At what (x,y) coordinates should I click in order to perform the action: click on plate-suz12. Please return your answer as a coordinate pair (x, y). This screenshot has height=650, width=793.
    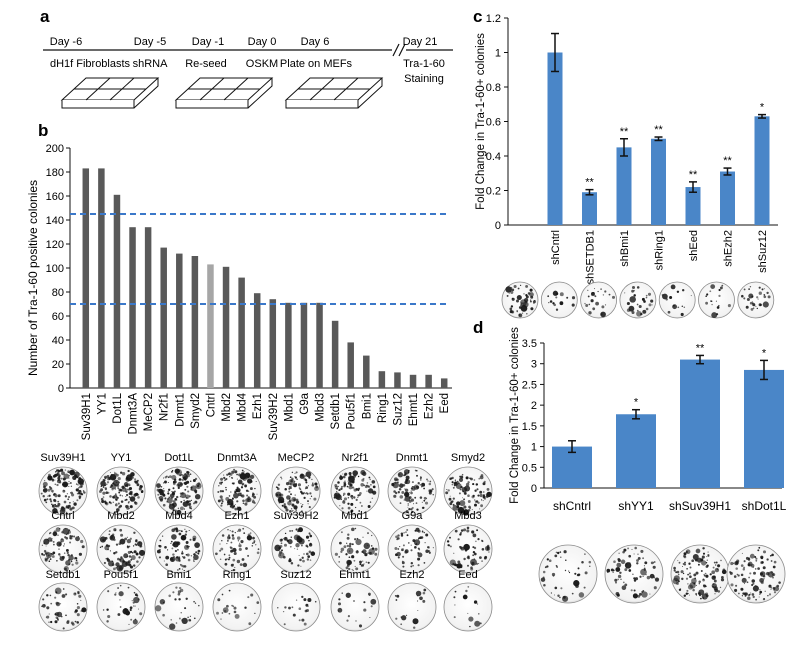
    Looking at the image, I should click on (296, 607).